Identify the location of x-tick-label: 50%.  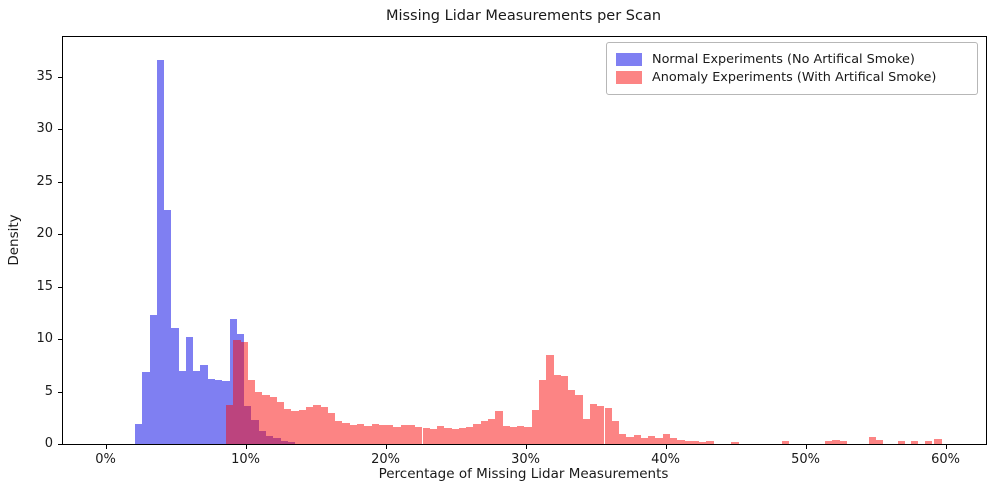
(805, 459).